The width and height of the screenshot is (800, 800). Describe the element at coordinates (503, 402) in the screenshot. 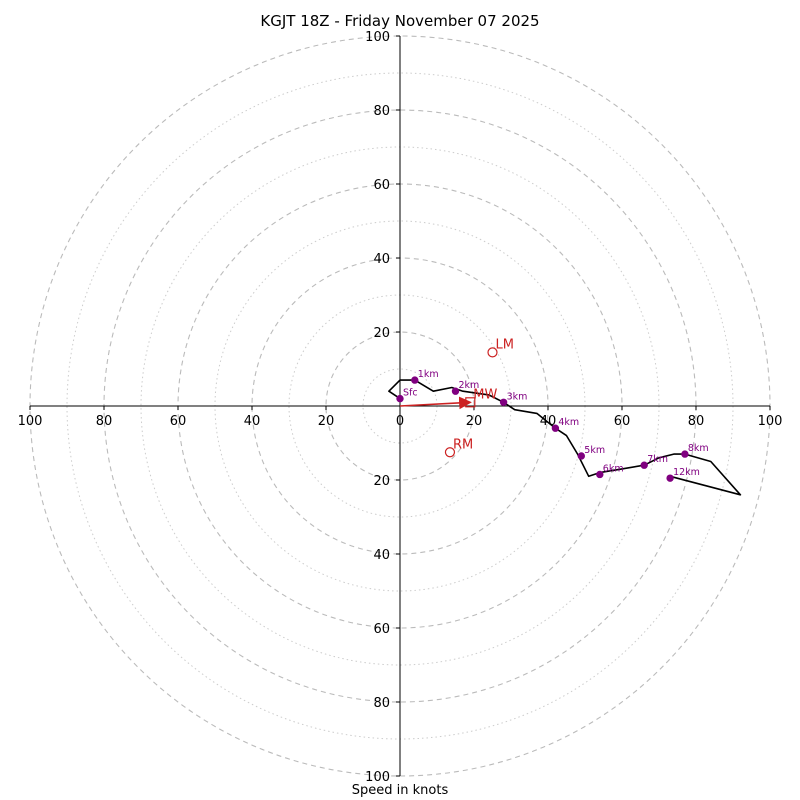

I see `height-marker-3km` at that location.